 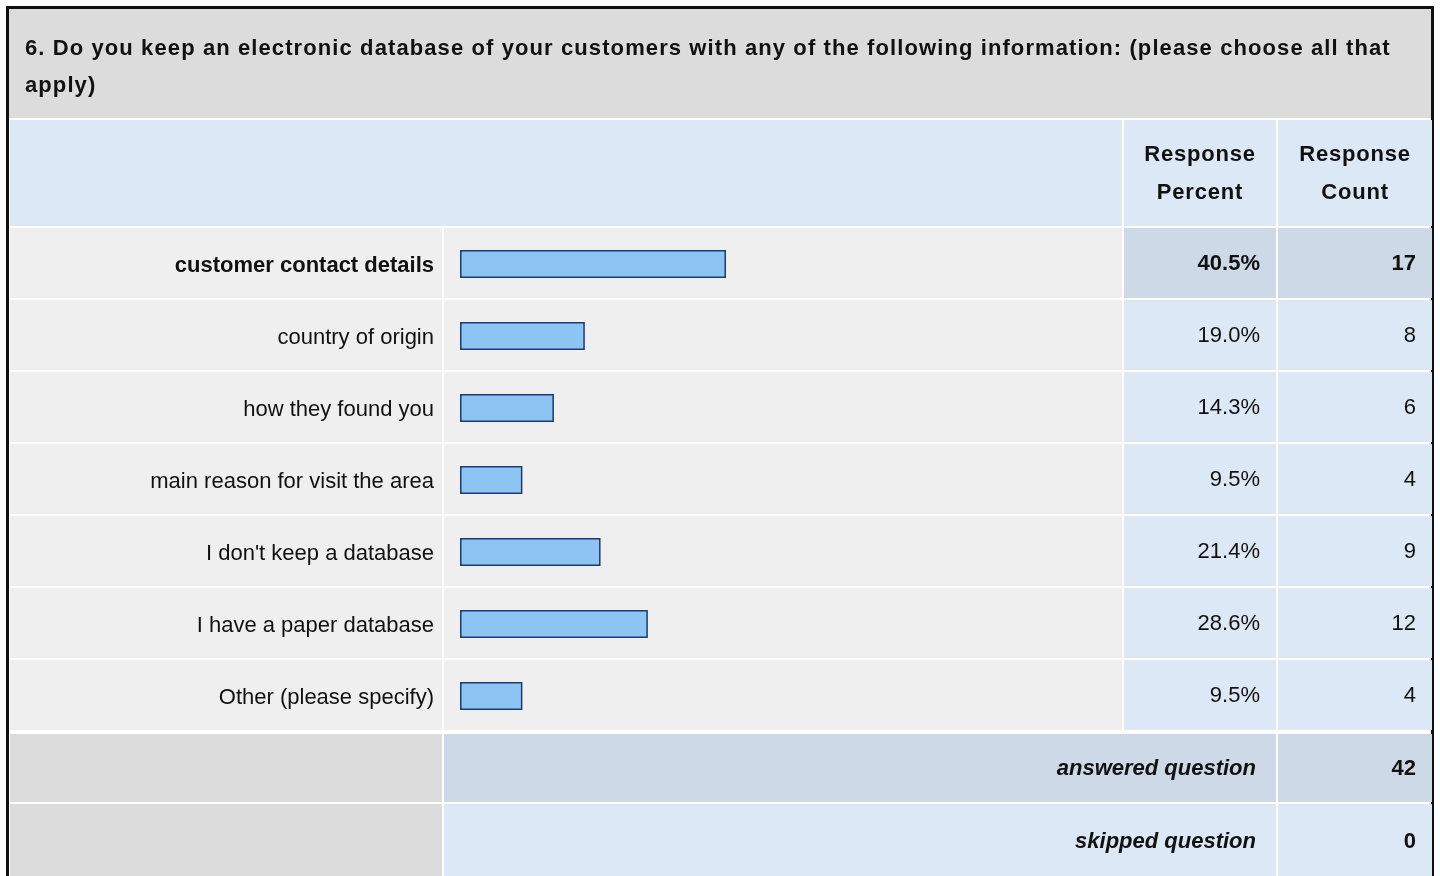 I want to click on y-tick-label: main reason for visit the area, so click(x=292, y=480).